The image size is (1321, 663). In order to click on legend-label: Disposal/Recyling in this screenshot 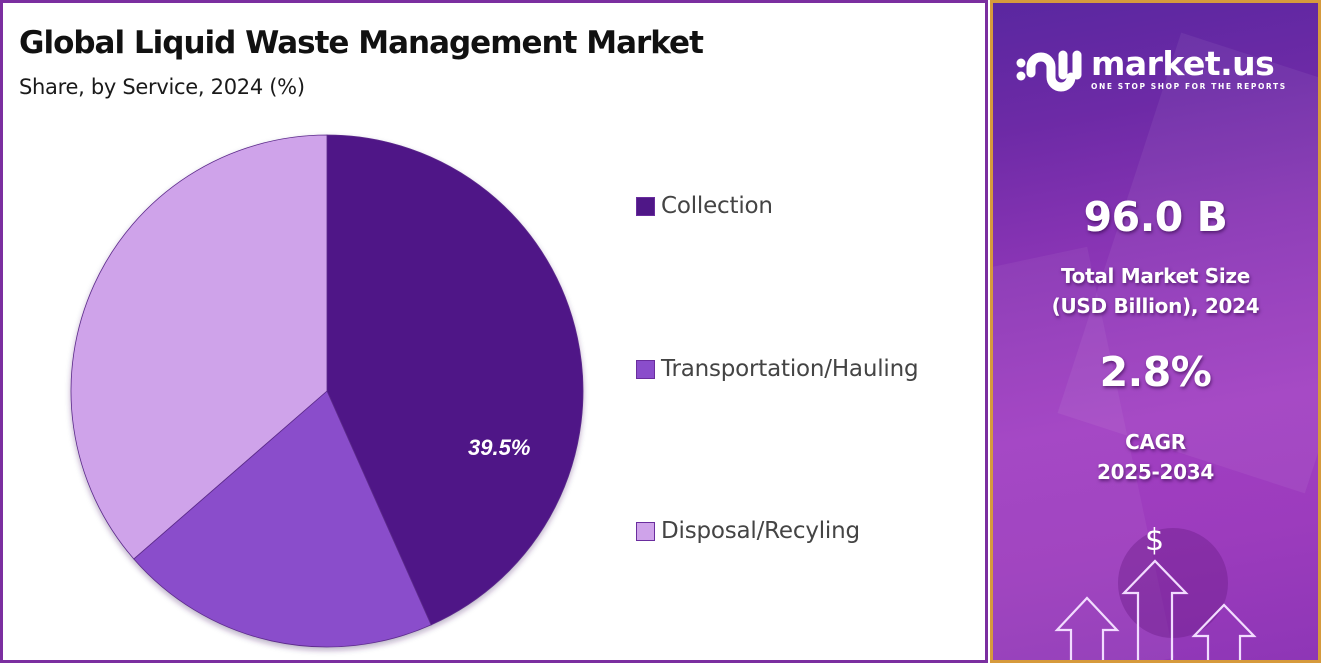, I will do `click(760, 531)`.